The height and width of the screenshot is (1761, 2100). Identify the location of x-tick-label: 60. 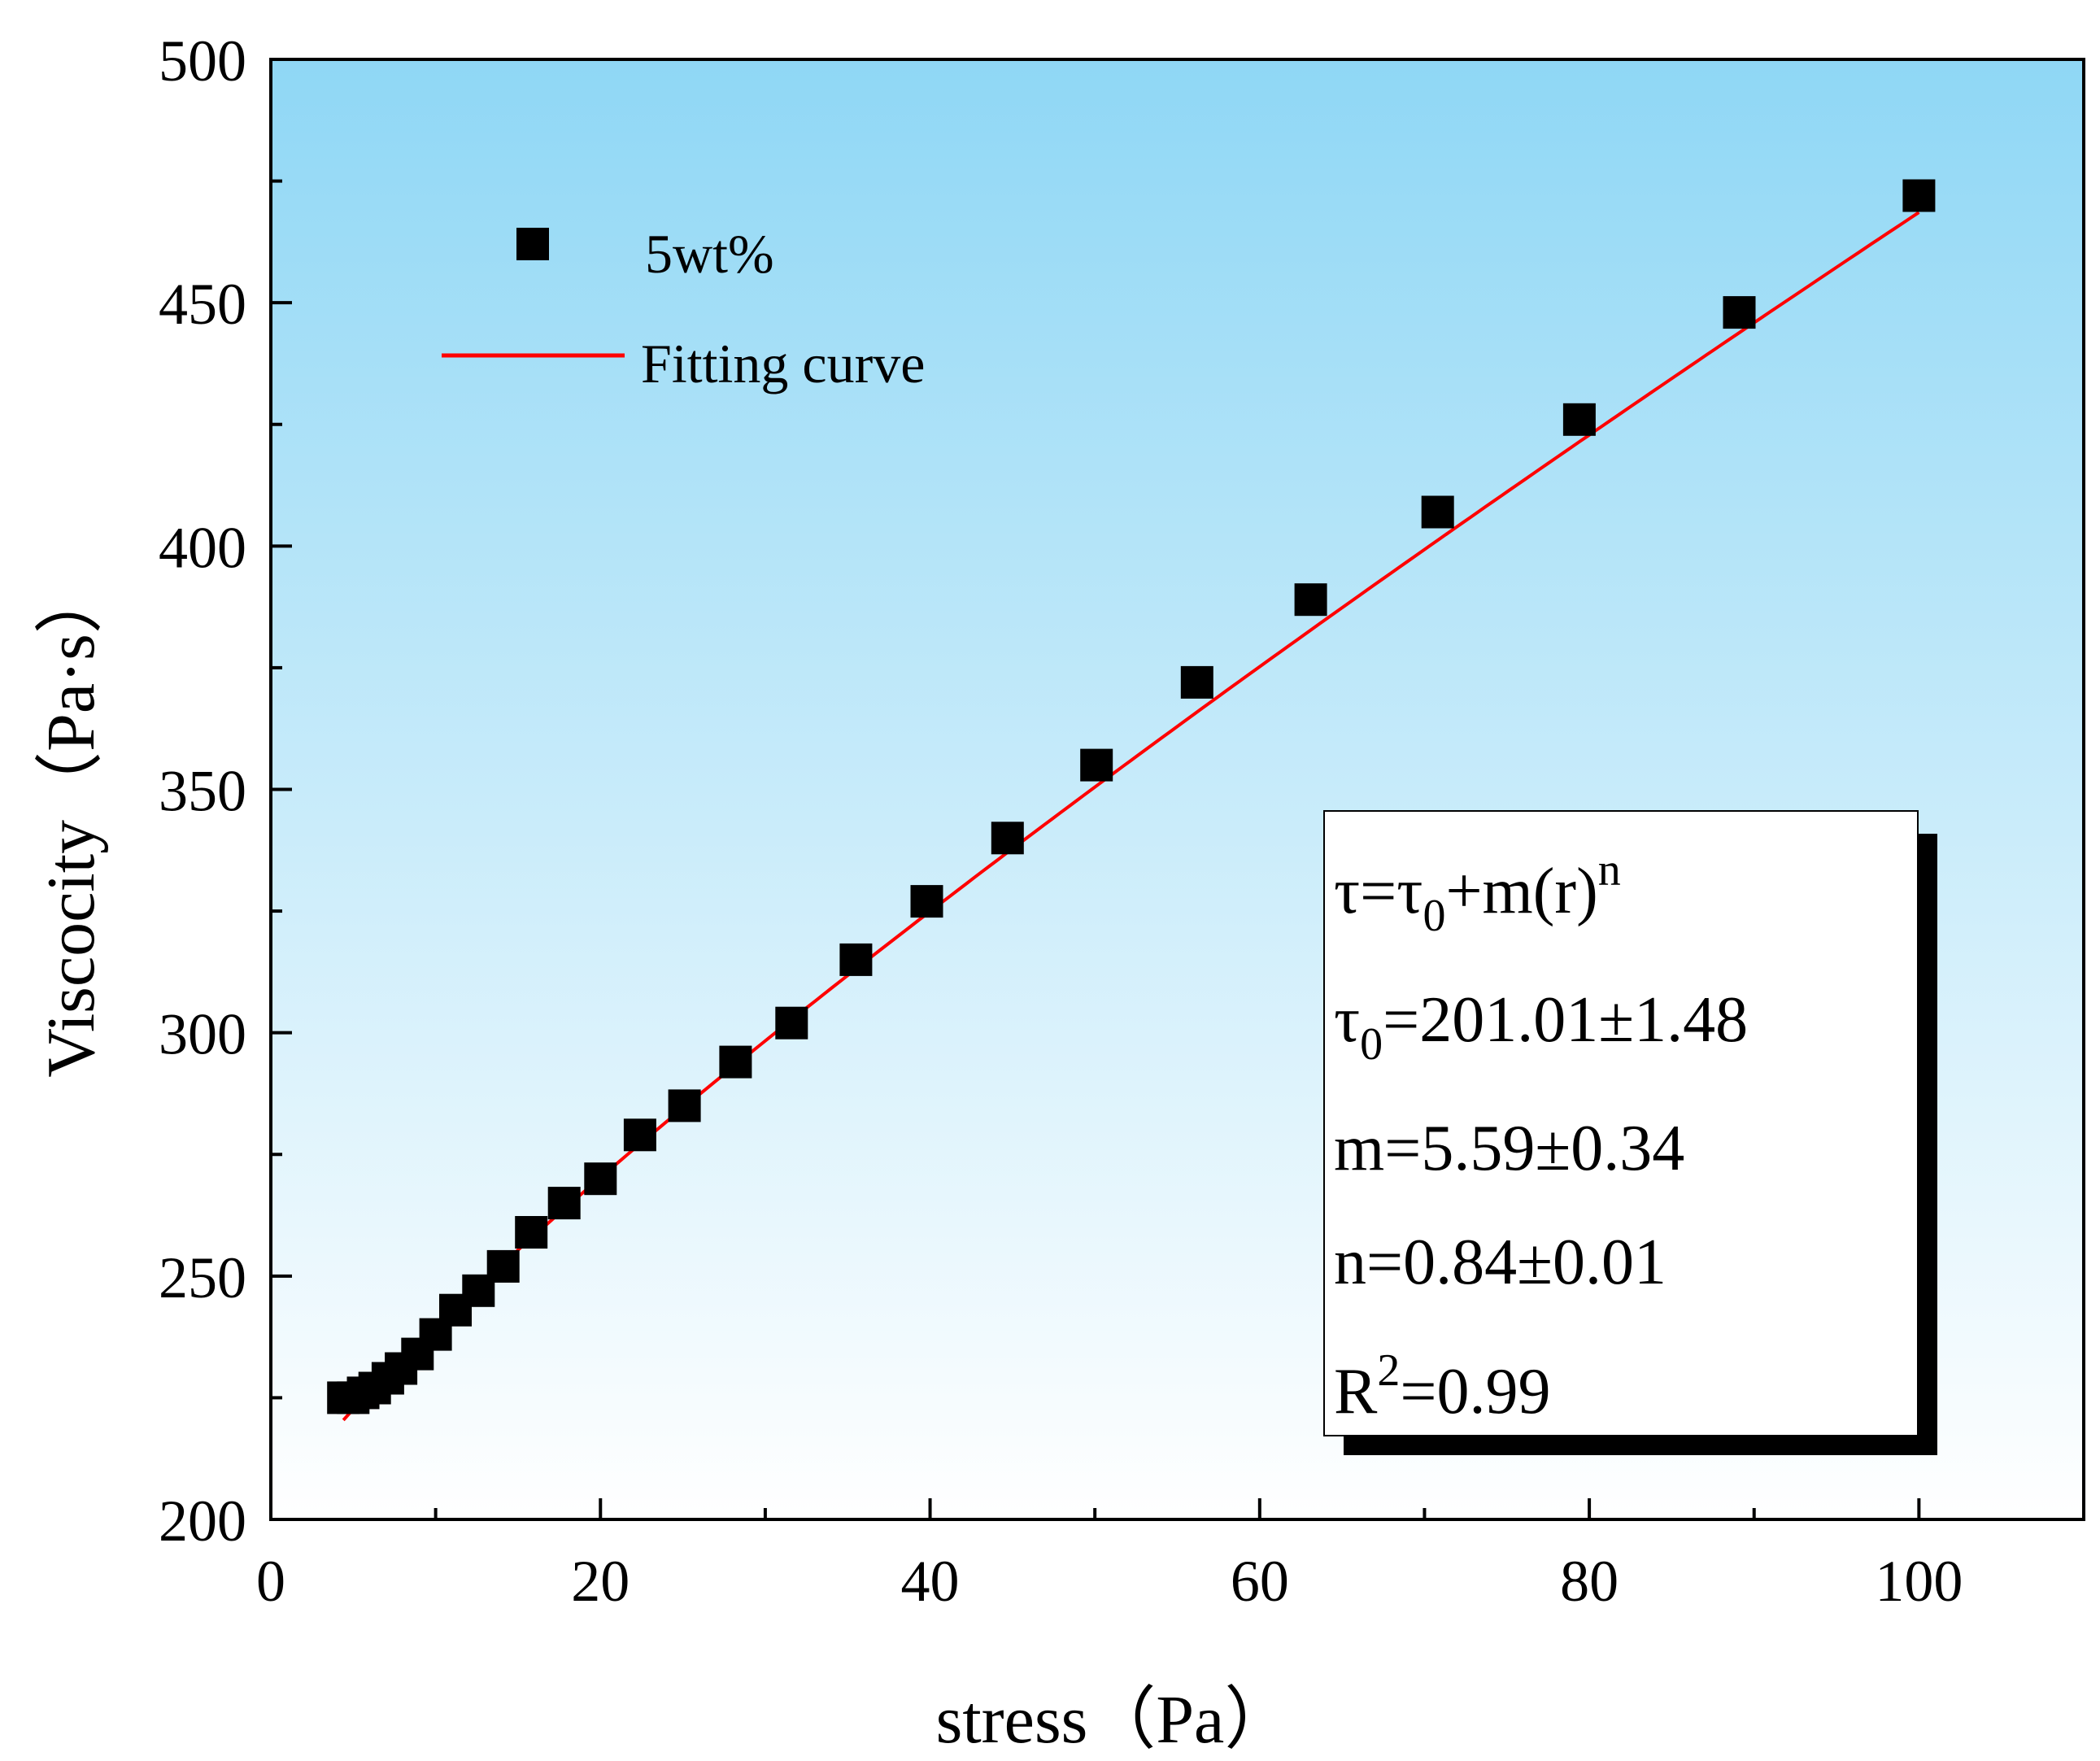
(1260, 1581).